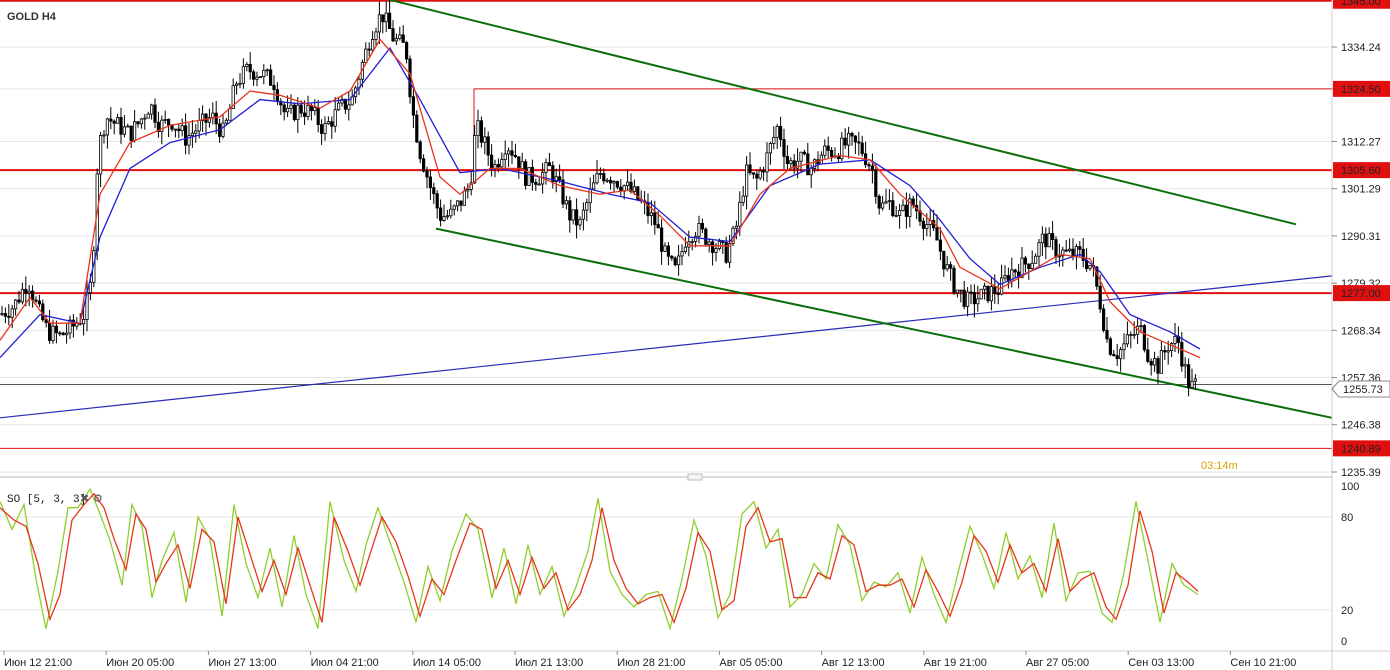 The image size is (1390, 670). Describe the element at coordinates (695, 477) in the screenshot. I see `pane-resize-handle` at that location.